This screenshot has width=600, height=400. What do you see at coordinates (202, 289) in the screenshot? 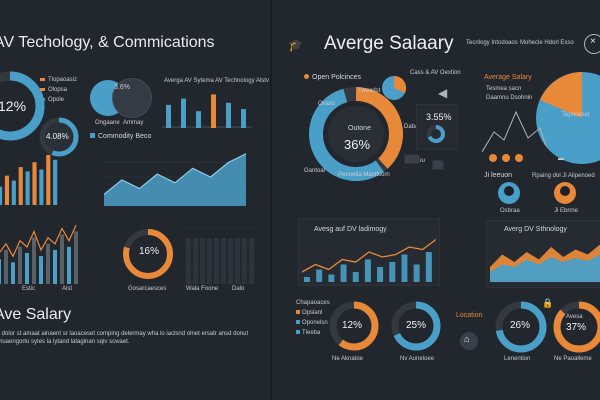
I see `ring-16-side-1: Wala Foone` at bounding box center [202, 289].